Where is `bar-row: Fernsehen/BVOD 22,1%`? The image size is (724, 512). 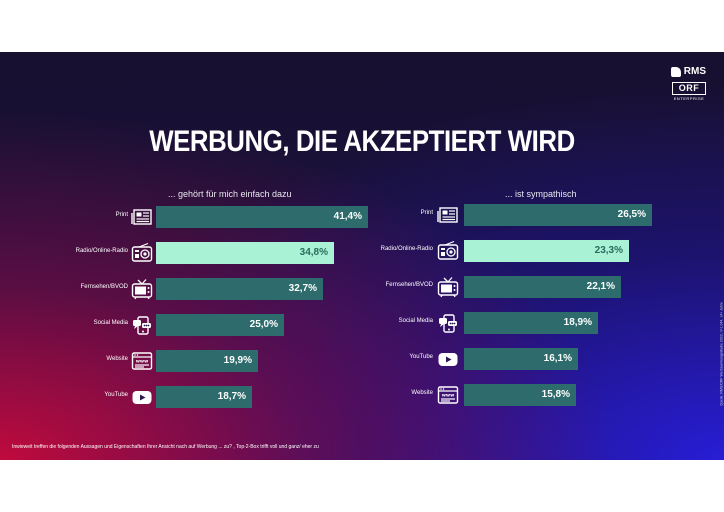 bar-row: Fernsehen/BVOD 22,1% is located at coordinates (530, 287).